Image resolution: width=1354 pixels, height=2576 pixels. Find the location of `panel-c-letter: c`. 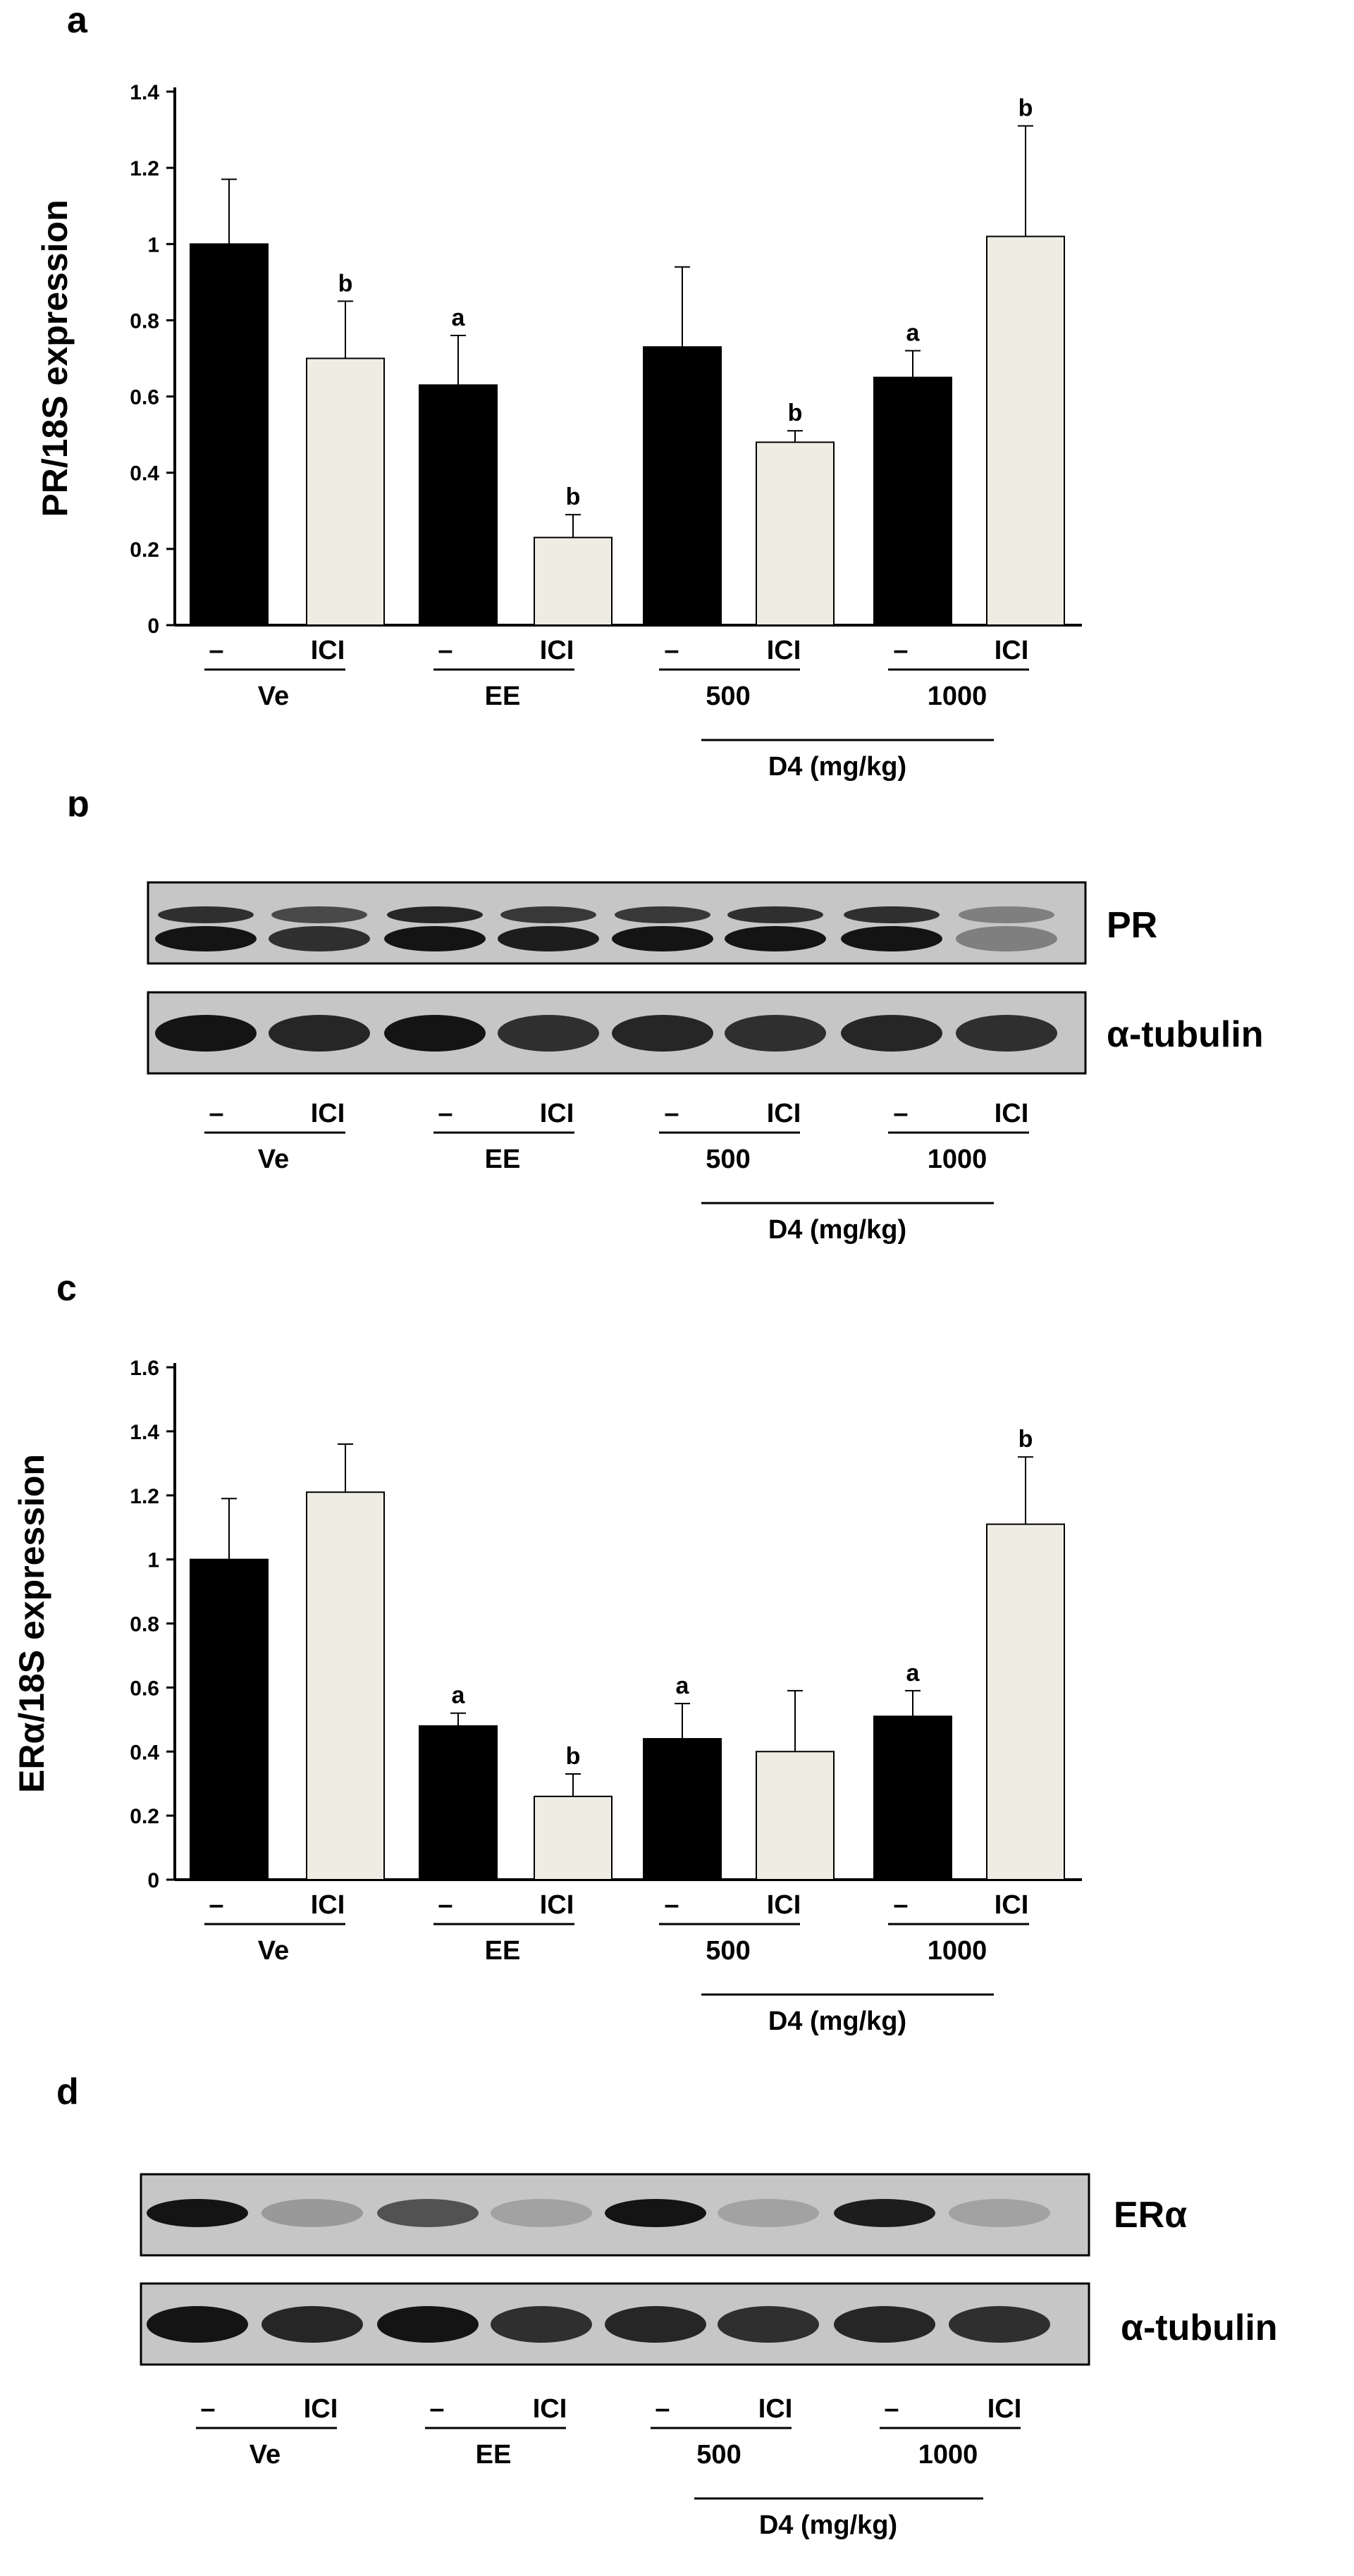

panel-c-letter: c is located at coordinates (66, 1292).